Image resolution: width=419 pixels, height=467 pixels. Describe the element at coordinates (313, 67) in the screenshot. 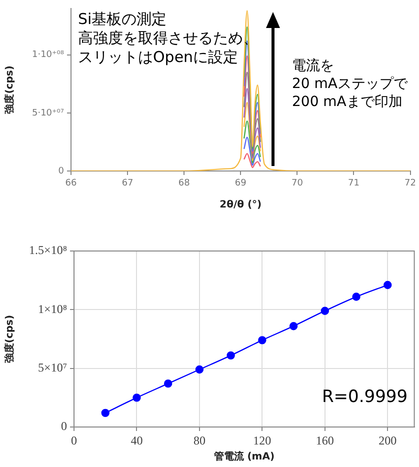

I see `annotation: 電流を` at that location.